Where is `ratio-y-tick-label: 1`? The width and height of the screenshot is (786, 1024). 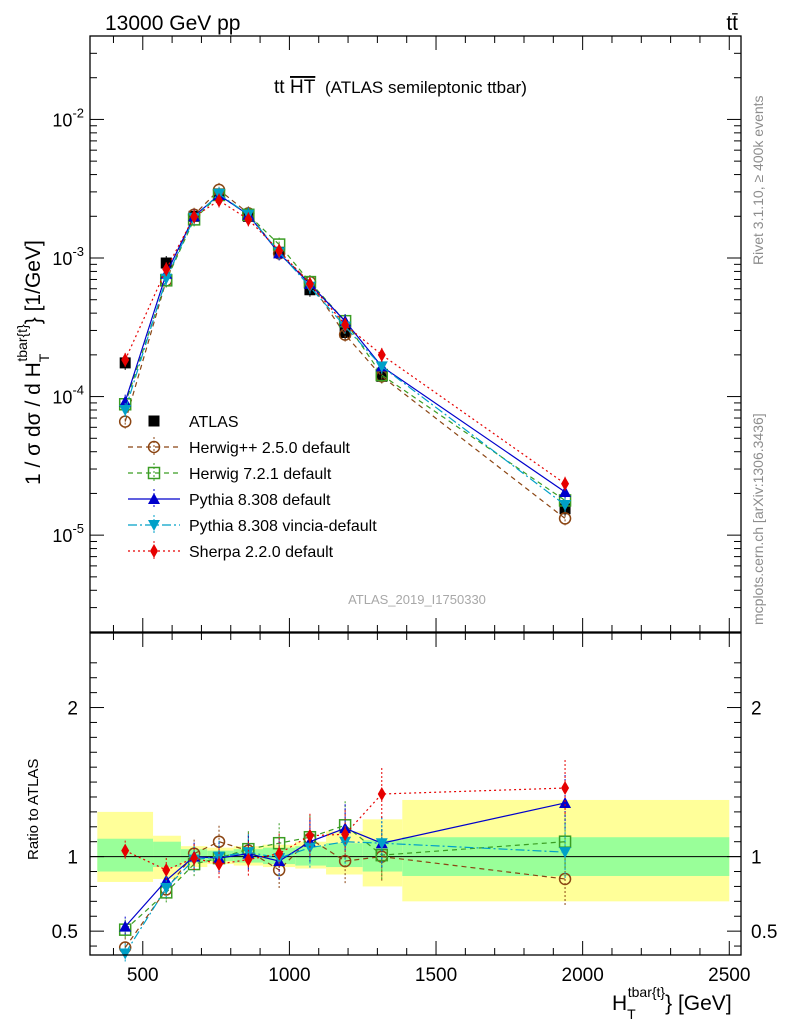 ratio-y-tick-label: 1 is located at coordinates (72, 858).